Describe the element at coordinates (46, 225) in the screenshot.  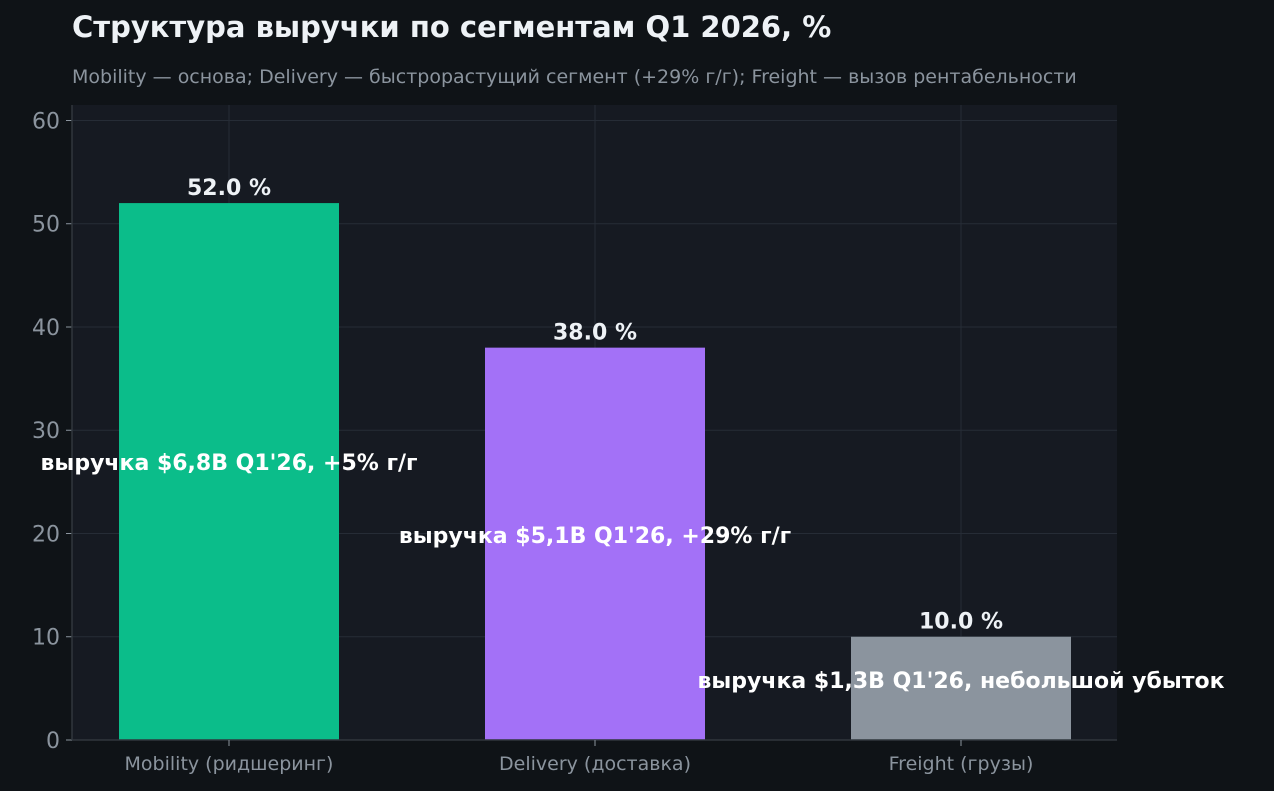
I see `y-tick-label: 50` at that location.